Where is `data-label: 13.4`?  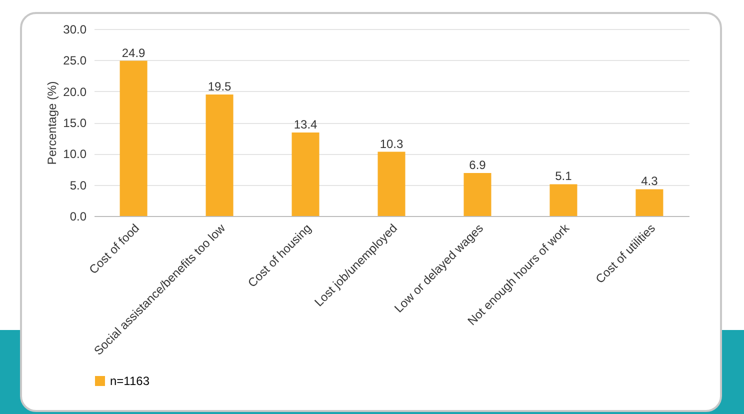
data-label: 13.4 is located at coordinates (306, 124).